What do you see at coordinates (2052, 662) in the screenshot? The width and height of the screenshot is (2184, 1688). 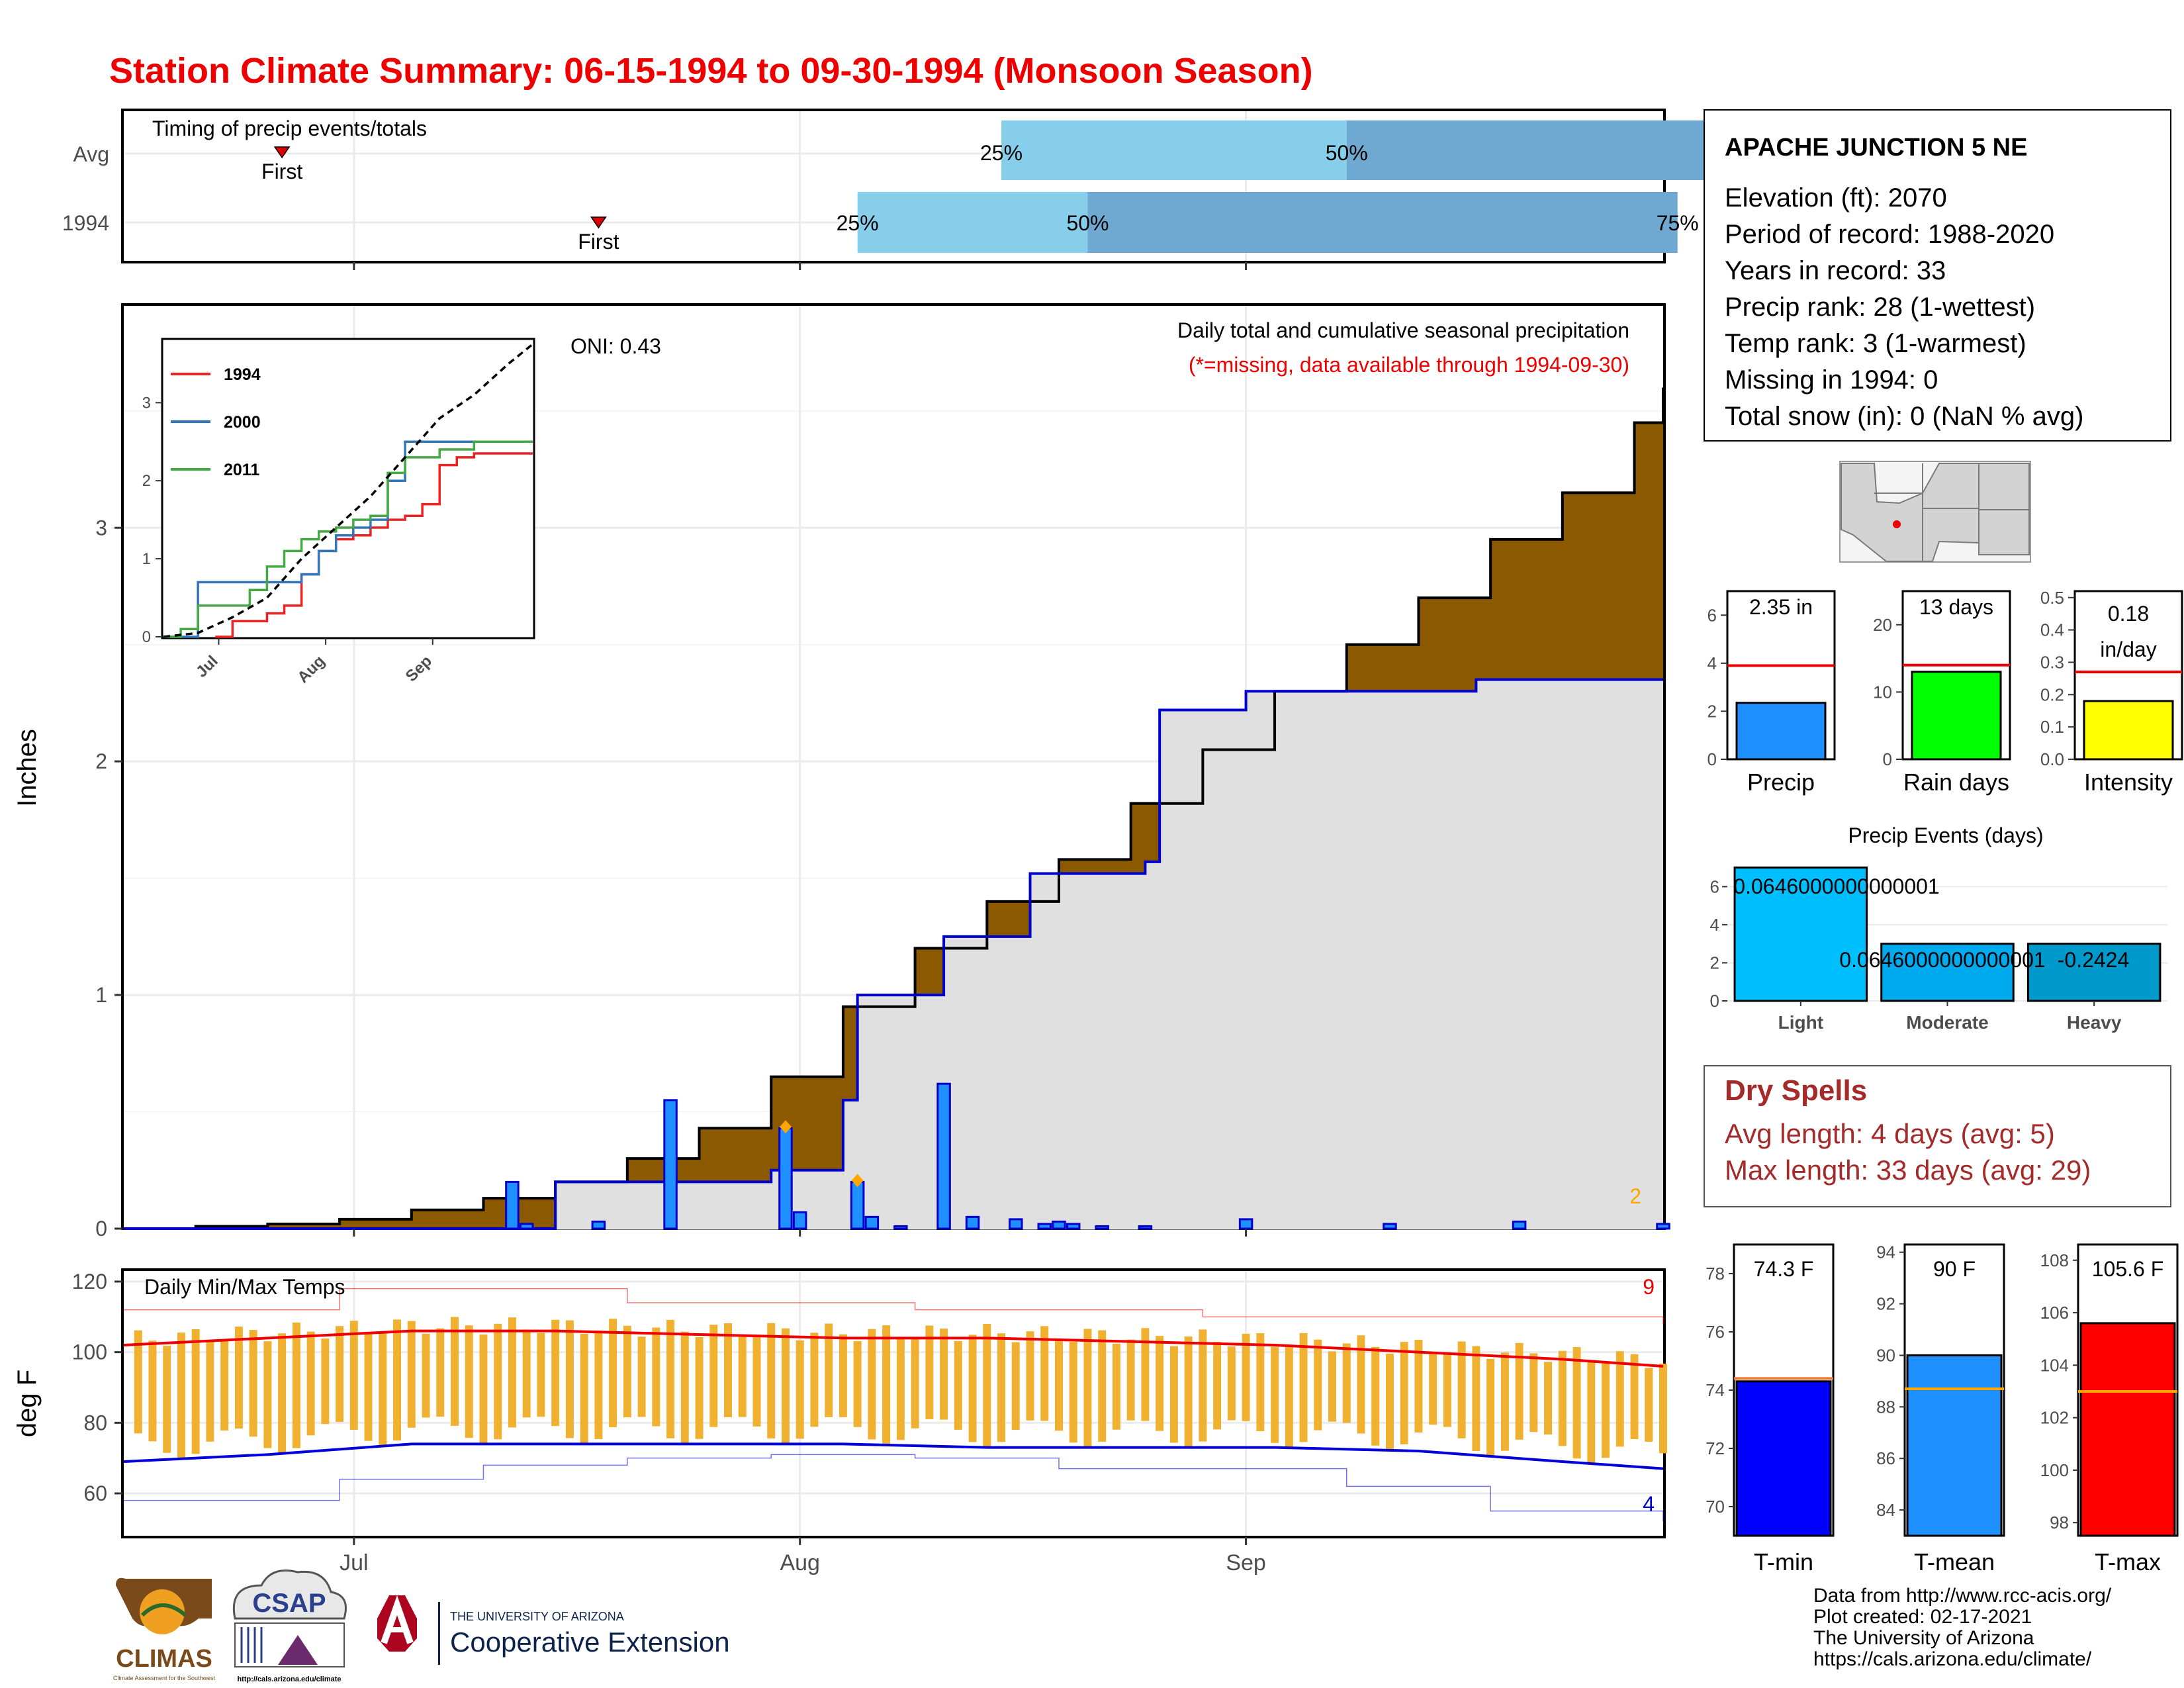 I see `summary-y-label: 0.3` at bounding box center [2052, 662].